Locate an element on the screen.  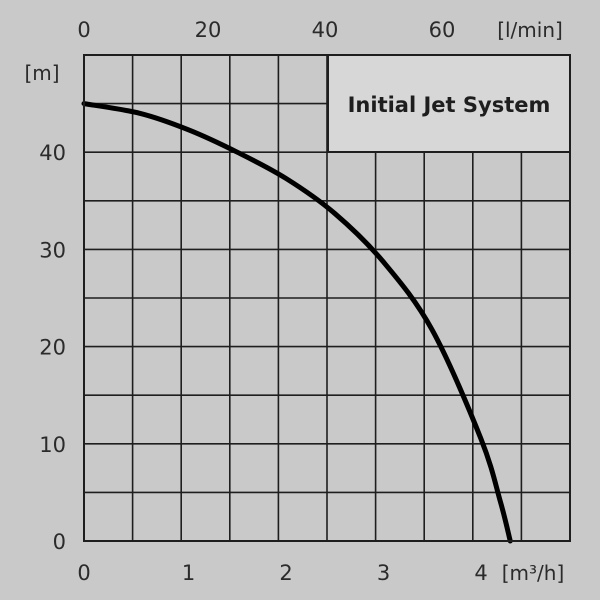
x-tick-label: 3 is located at coordinates (383, 573).